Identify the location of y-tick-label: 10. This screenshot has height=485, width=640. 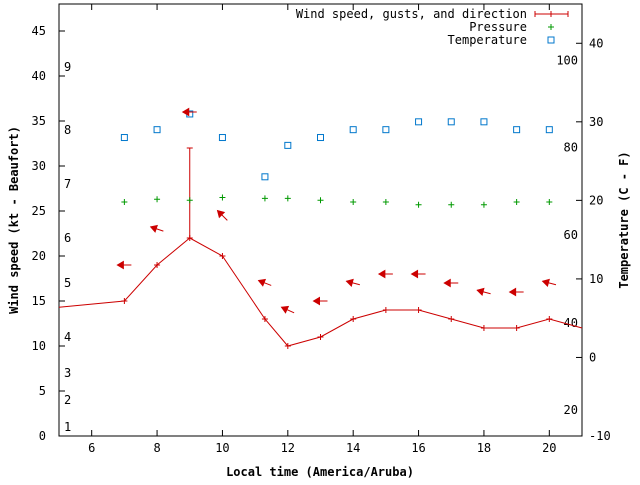
(39, 346).